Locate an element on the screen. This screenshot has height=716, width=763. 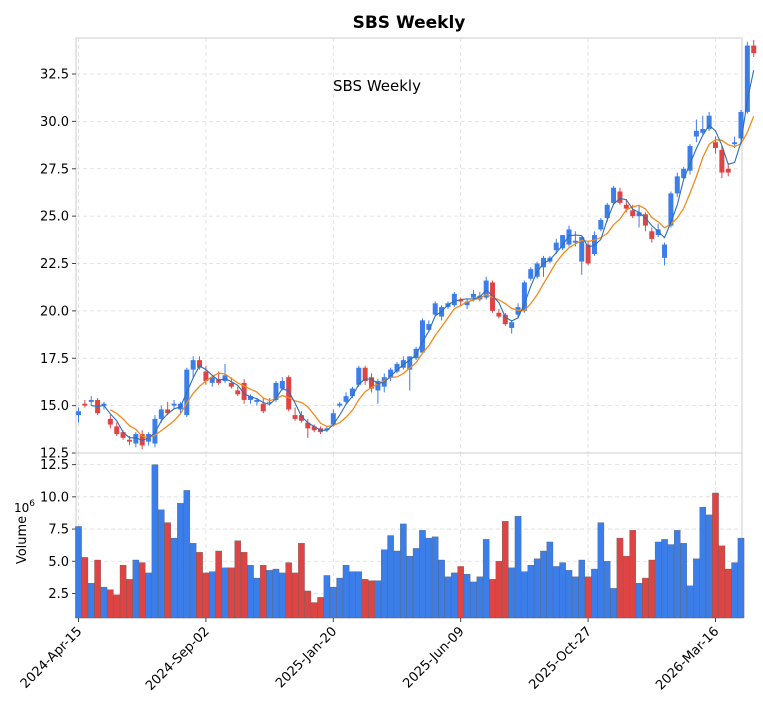
volume-y-tick-label: 7.5 is located at coordinates (58, 530).